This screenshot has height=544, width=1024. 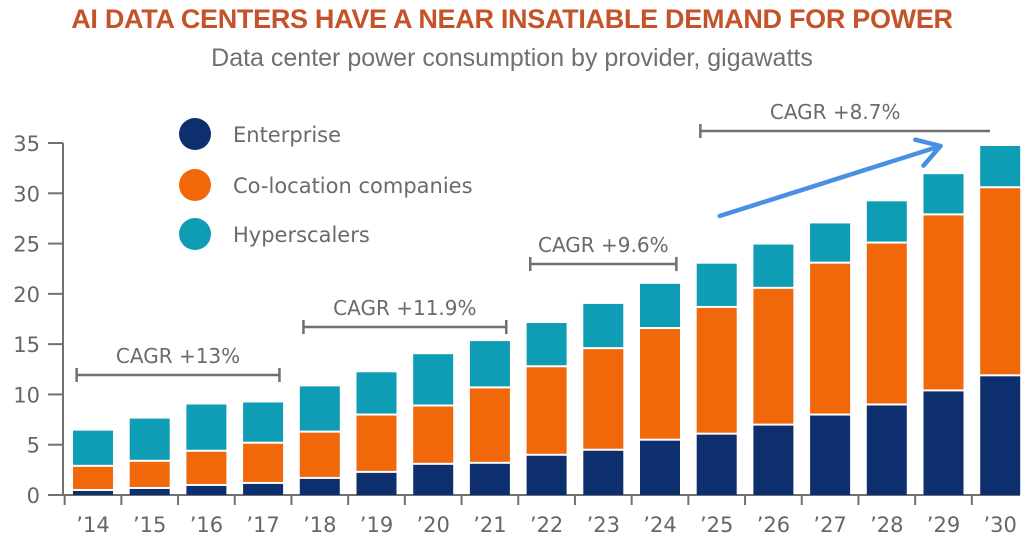 What do you see at coordinates (353, 186) in the screenshot?
I see `legend-label: Co-location companies` at bounding box center [353, 186].